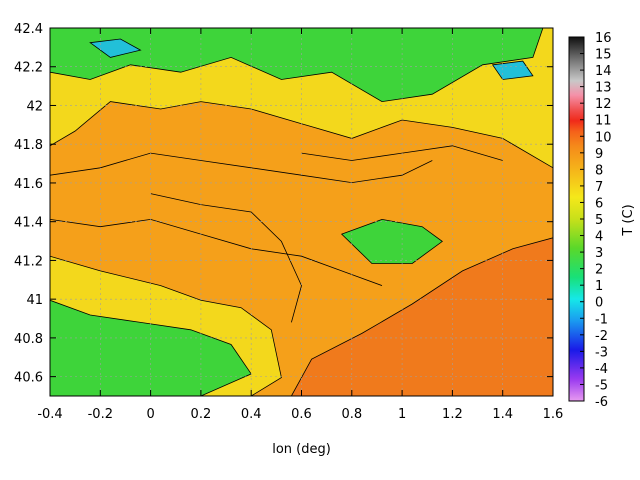 This screenshot has width=640, height=480. I want to click on y-tick-label: 42, so click(34, 106).